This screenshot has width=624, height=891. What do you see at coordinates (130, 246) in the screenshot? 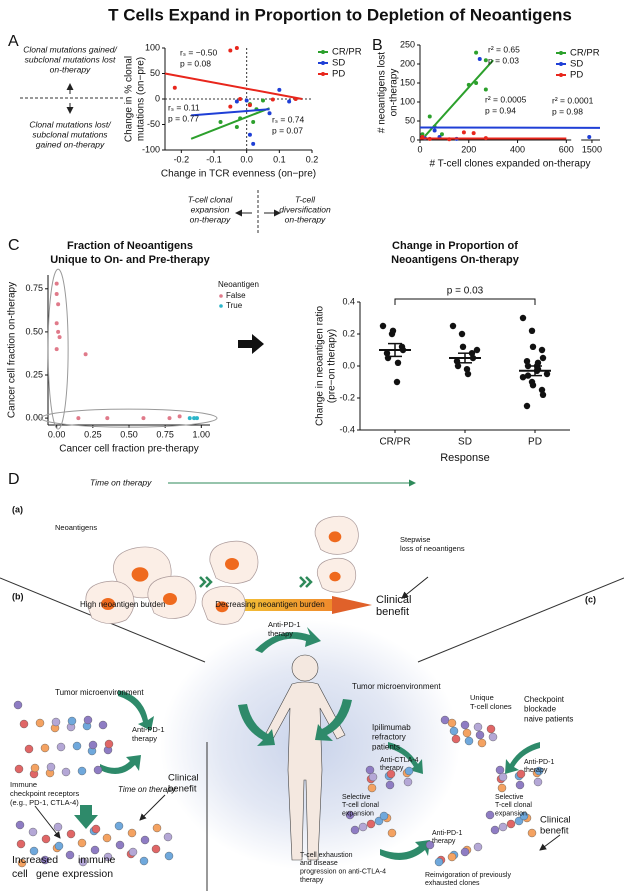
I see `chart-title: Fraction of Neoantigens` at bounding box center [130, 246].